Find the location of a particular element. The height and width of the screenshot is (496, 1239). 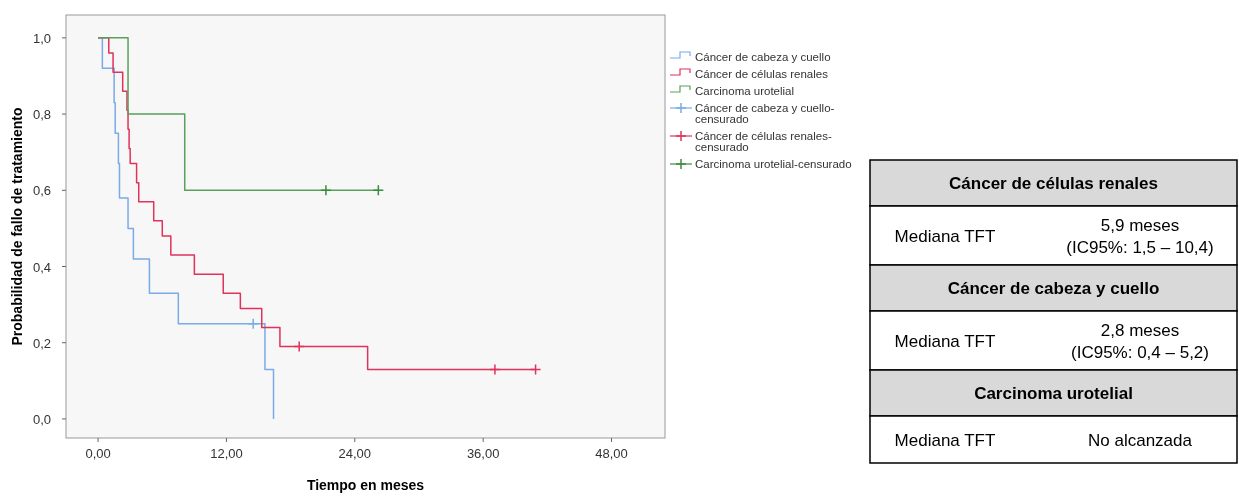

legend-label: Cáncer de cabeza y cuello-censurado is located at coordinates (765, 113).